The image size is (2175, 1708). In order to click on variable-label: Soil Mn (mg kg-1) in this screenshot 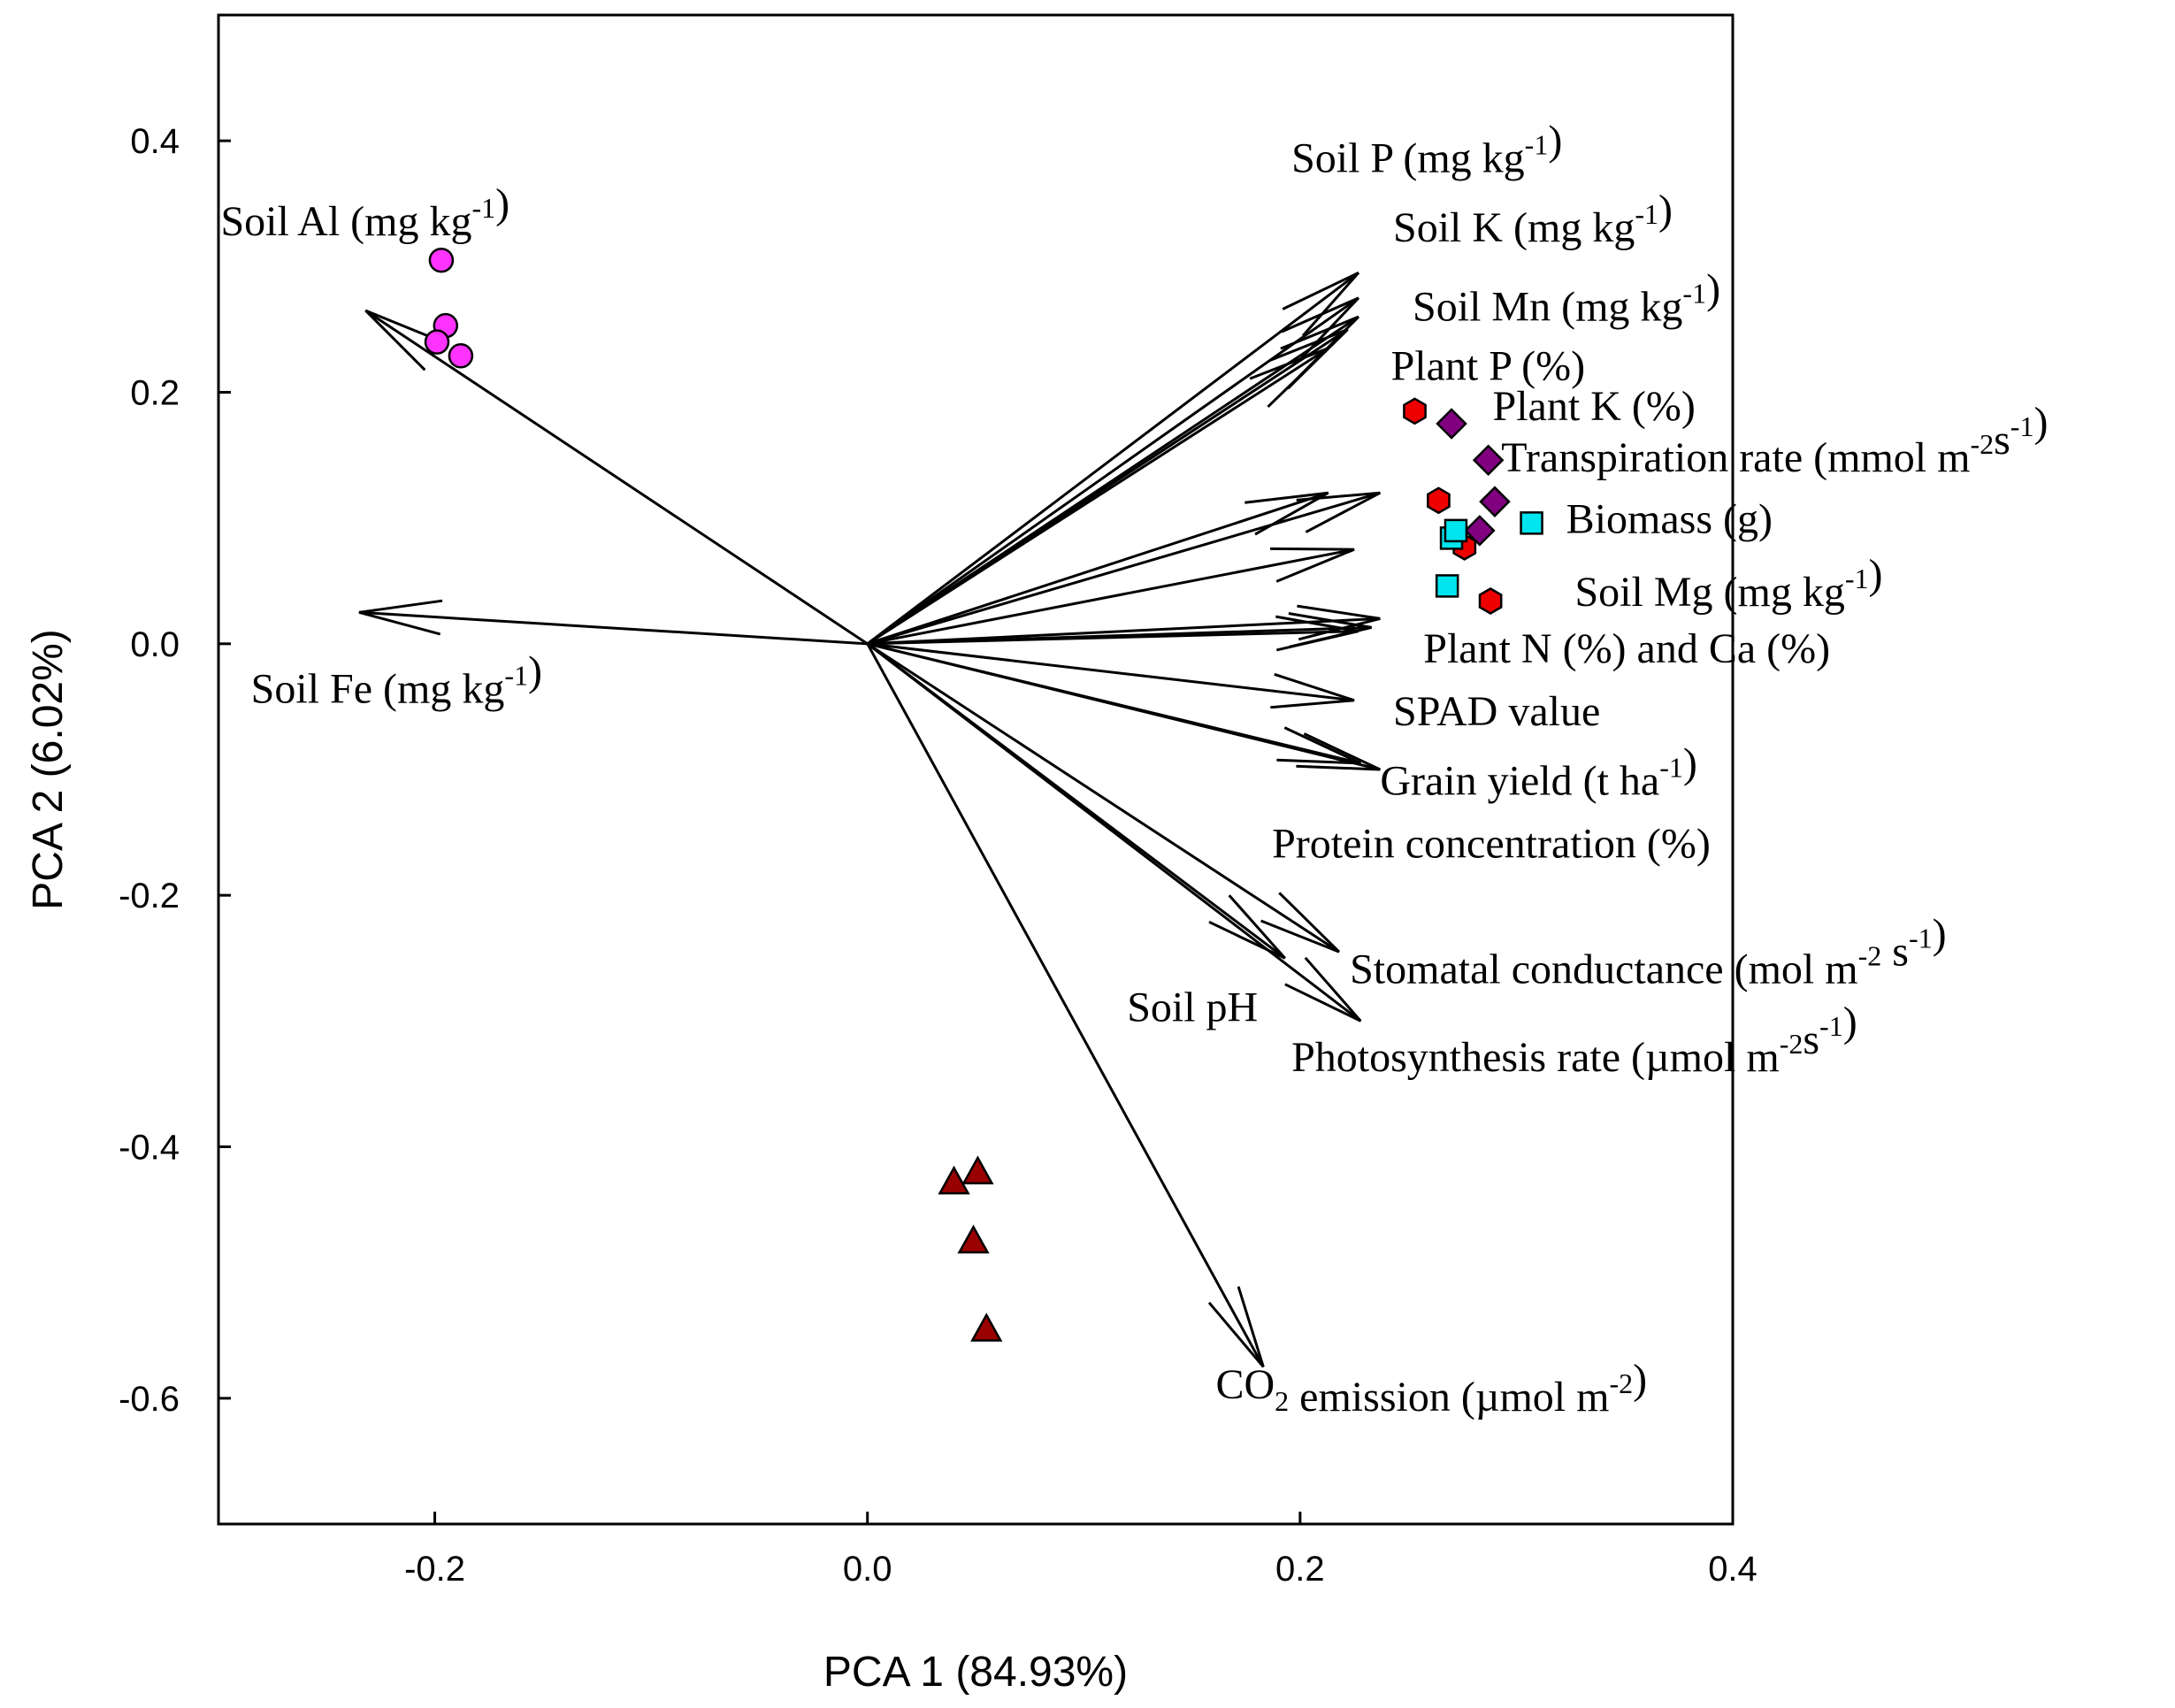, I will do `click(1566, 298)`.